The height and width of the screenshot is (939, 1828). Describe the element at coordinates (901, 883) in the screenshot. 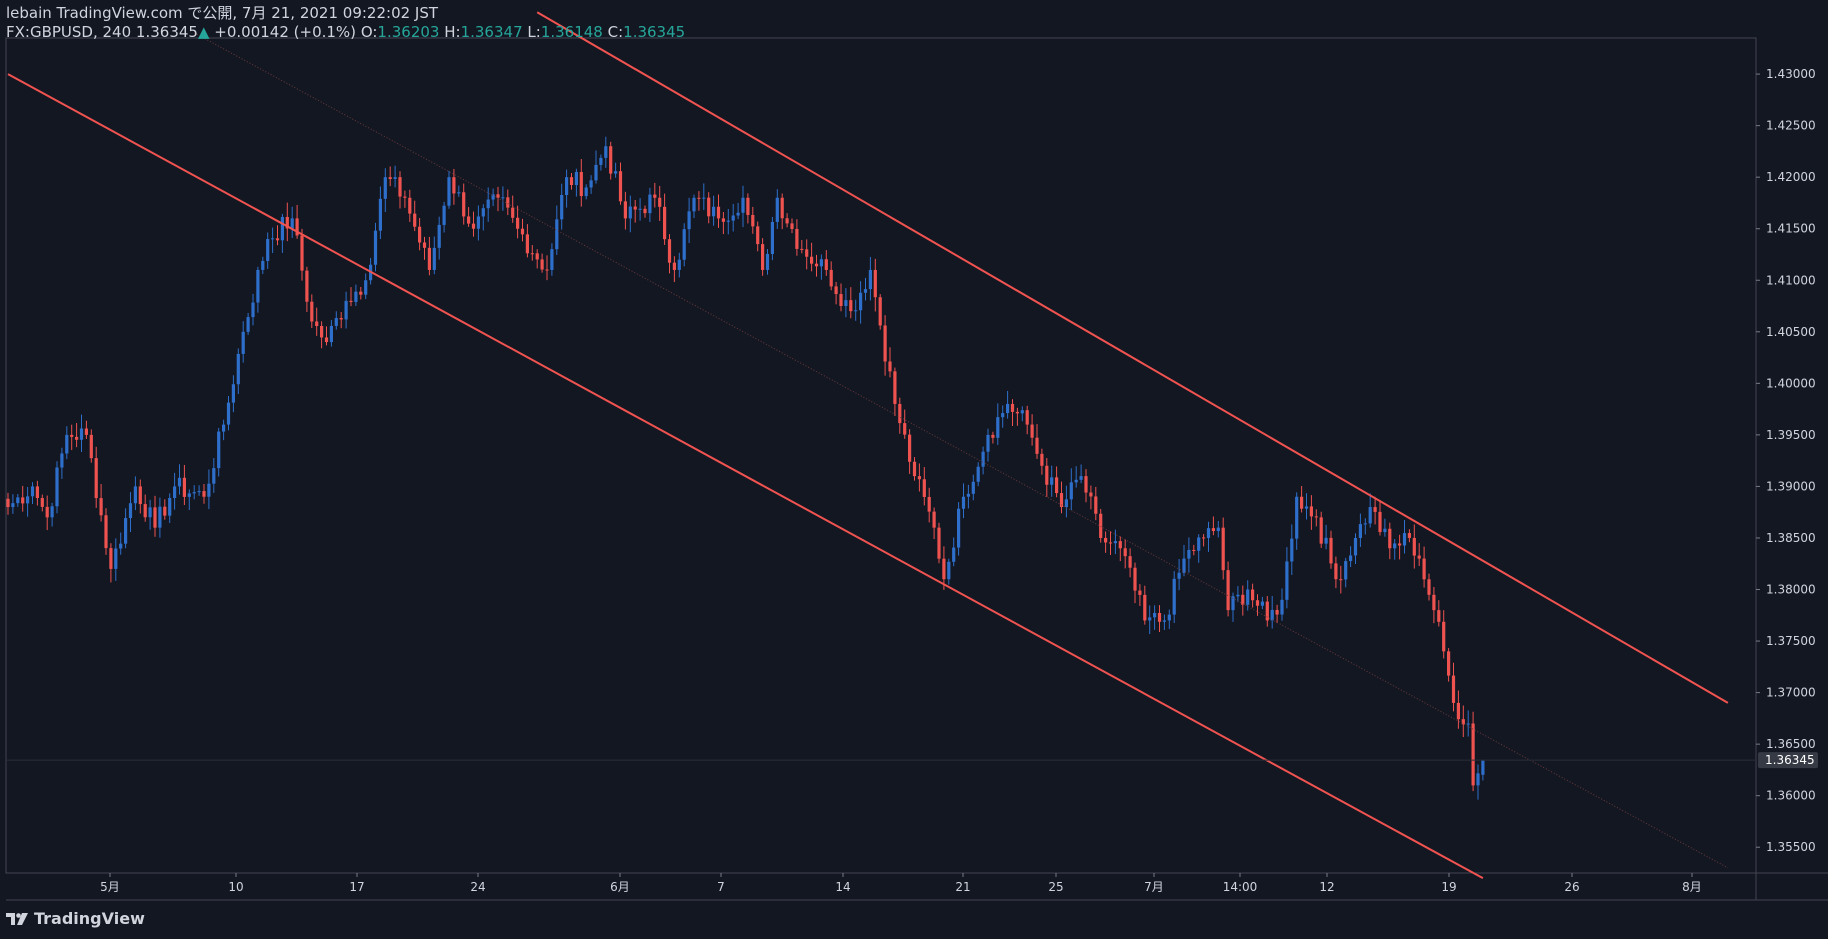

I see `time-axis: 5月 10 17 24 6月 7 14 21 25 7月 14:00 12 19 26 8月` at that location.